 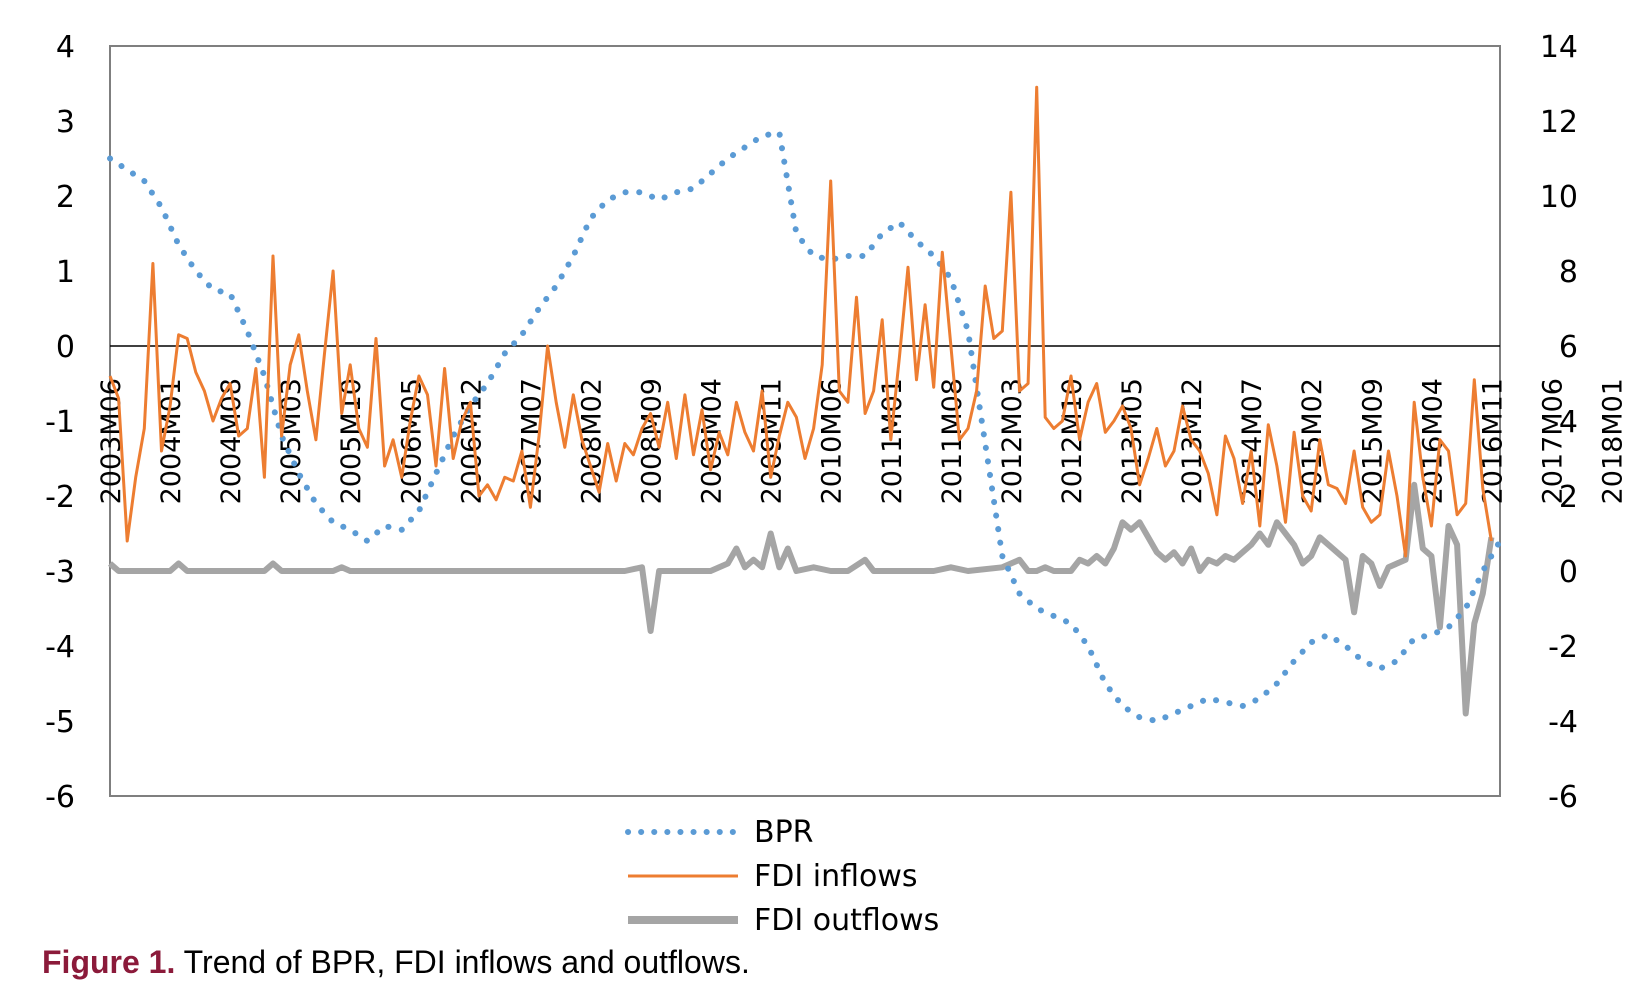 I want to click on left-axis-tick-label: -2, so click(x=60, y=497).